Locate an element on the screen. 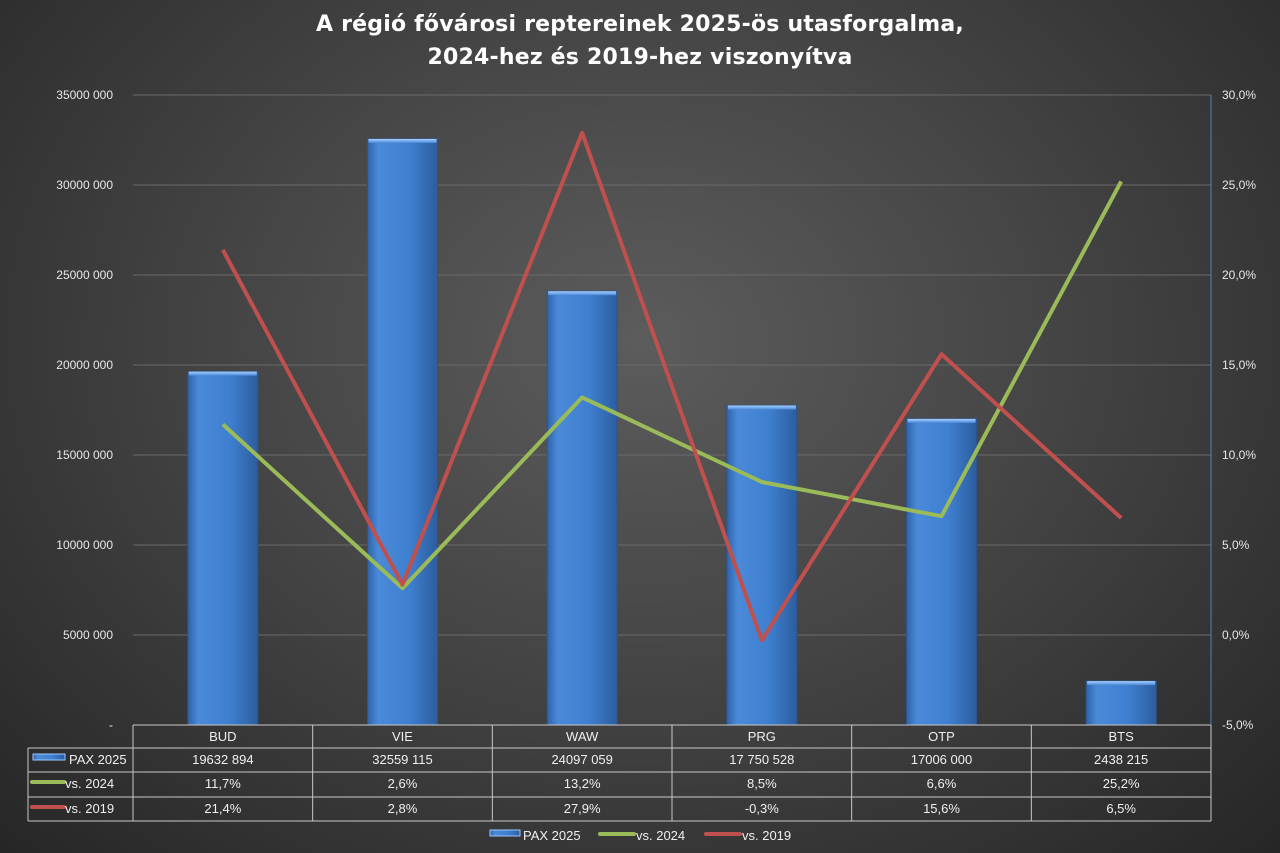  y-right-tick-label: 15,0% is located at coordinates (1239, 365).